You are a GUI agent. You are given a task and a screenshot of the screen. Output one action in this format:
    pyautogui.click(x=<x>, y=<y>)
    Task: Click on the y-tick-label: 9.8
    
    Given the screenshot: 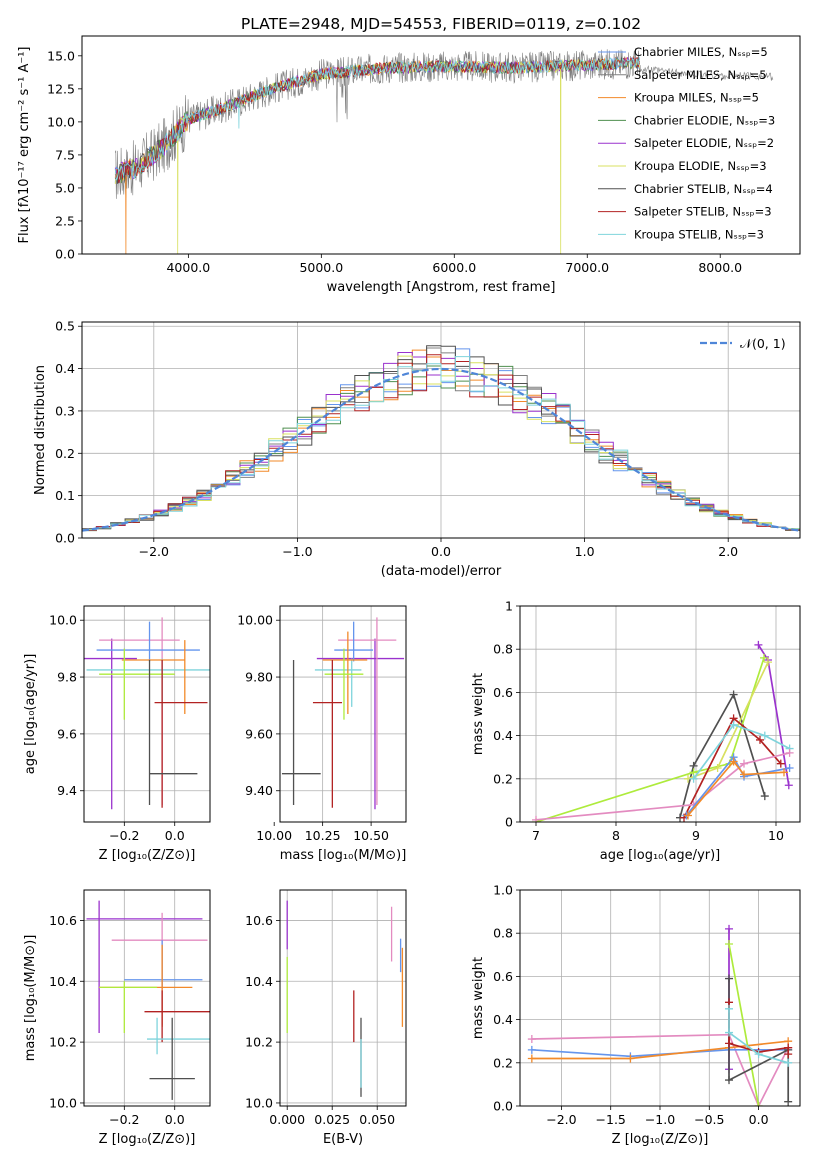 What is the action you would take?
    pyautogui.click(x=67, y=677)
    